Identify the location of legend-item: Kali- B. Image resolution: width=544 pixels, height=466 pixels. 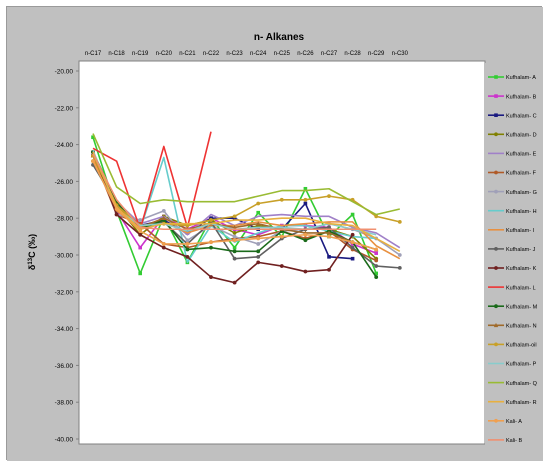
(505, 441).